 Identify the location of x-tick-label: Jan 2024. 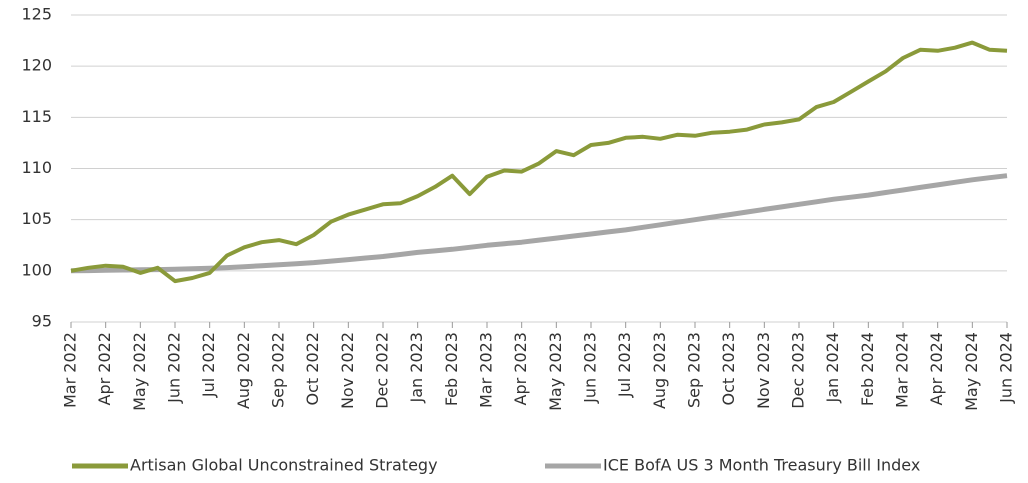
(832, 367).